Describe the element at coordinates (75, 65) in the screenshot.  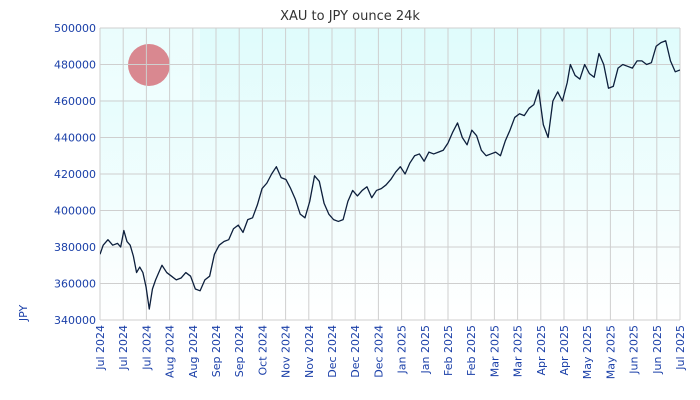
I see `y-tick-label: 480000` at that location.